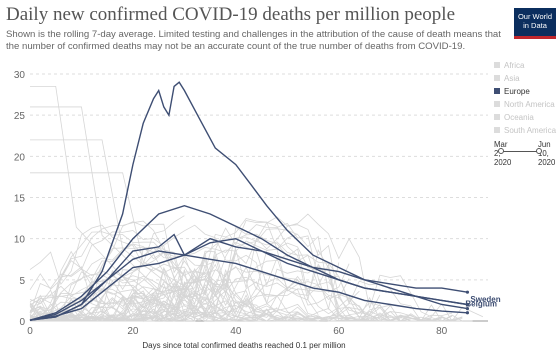 The width and height of the screenshot is (559, 351). Describe the element at coordinates (503, 162) in the screenshot. I see `timeline-start-year: 2020` at that location.